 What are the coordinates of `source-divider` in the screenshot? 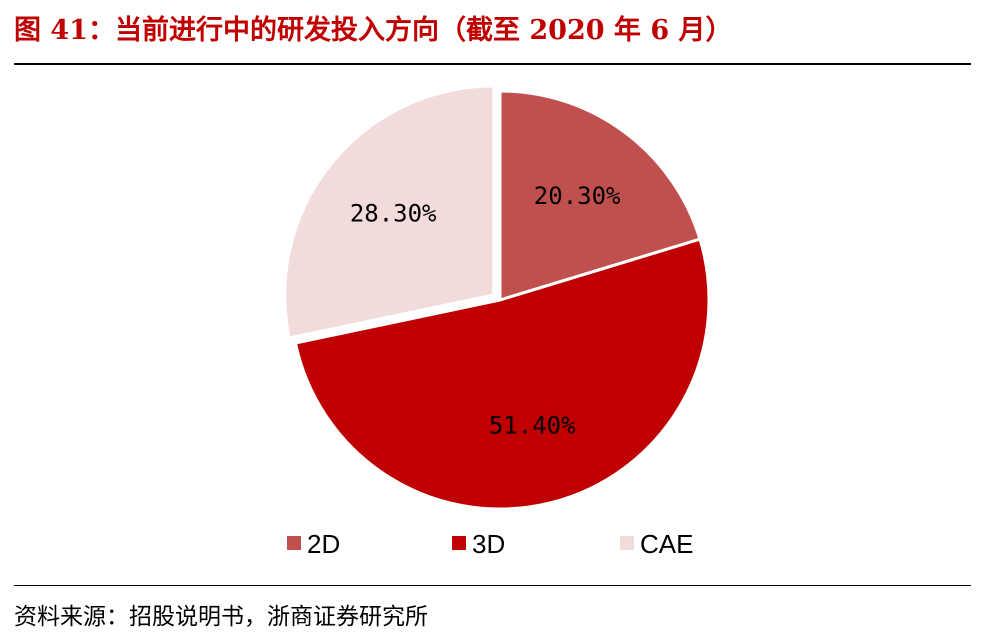 It's located at (492, 585).